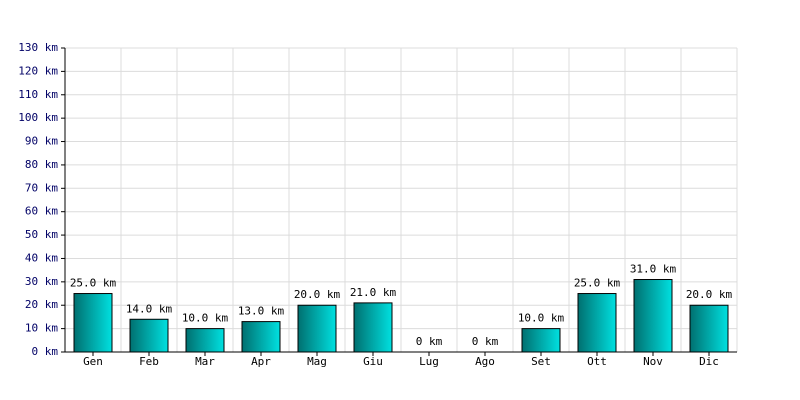 This screenshot has height=400, width=800. I want to click on y-tick-label: 30 km, so click(41, 281).